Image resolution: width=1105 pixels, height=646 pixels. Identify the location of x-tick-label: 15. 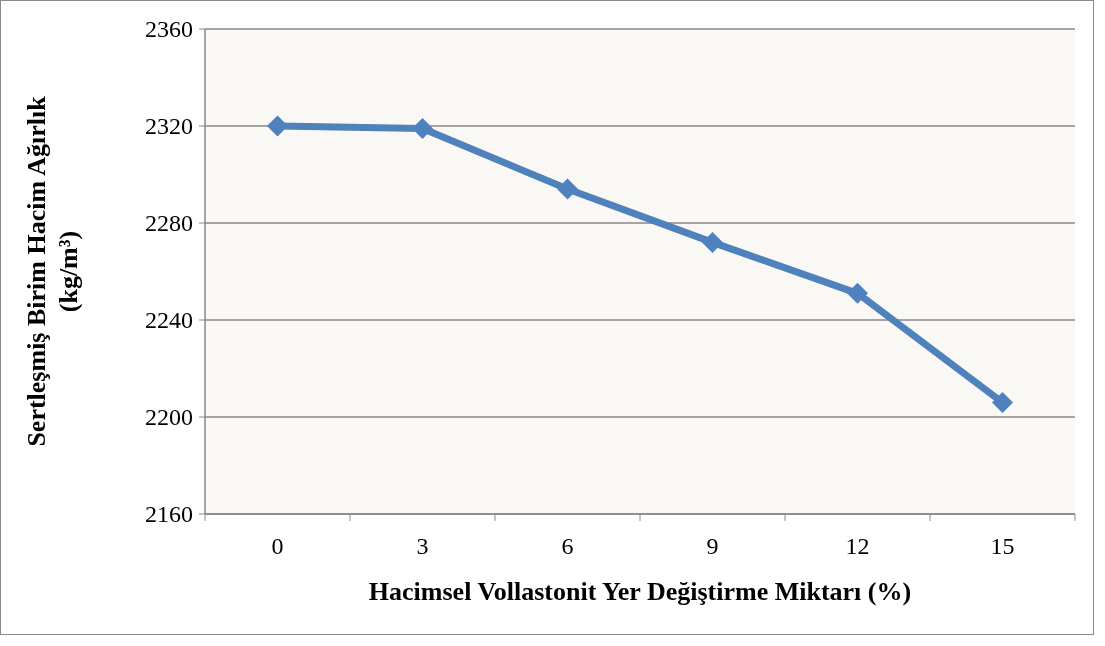
(1002, 546).